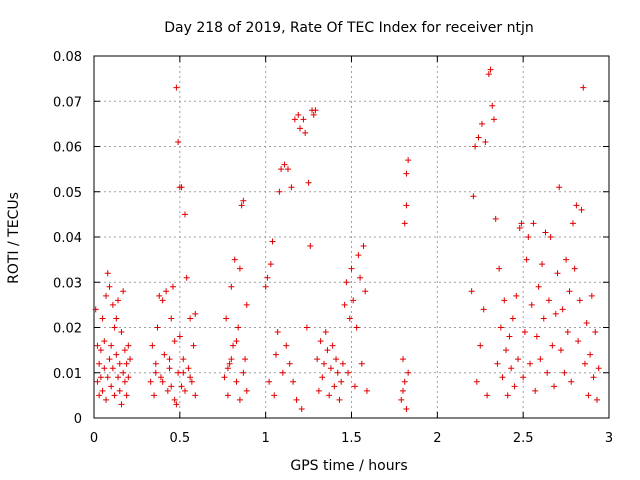 Image resolution: width=640 pixels, height=480 pixels. What do you see at coordinates (67, 193) in the screenshot?
I see `y-tick-label: 0.05` at bounding box center [67, 193].